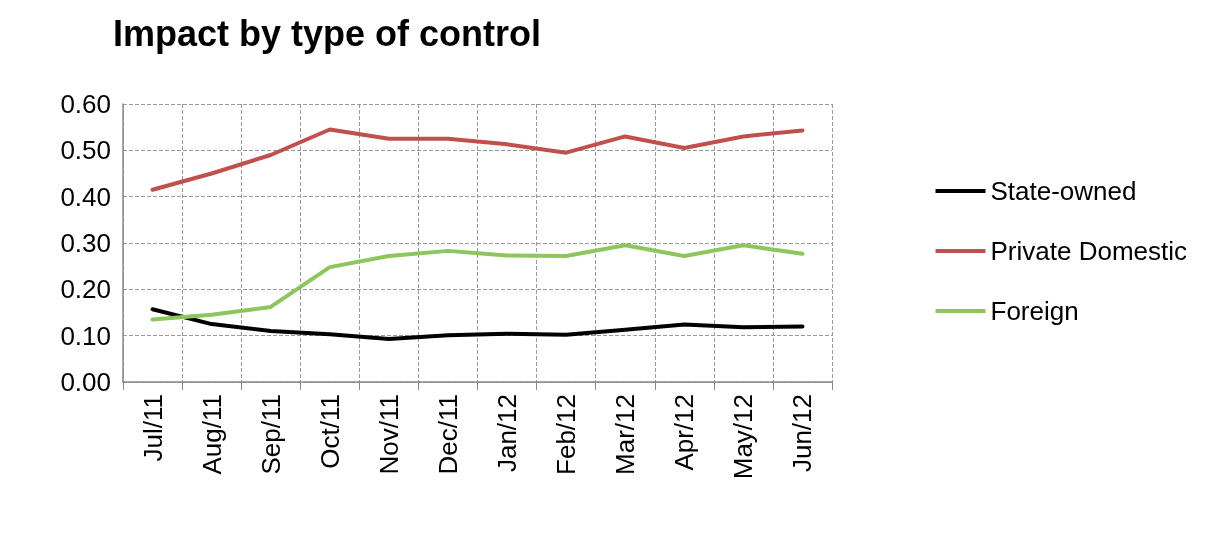  What do you see at coordinates (625, 434) in the screenshot?
I see `x-tick-label: Mar/12` at bounding box center [625, 434].